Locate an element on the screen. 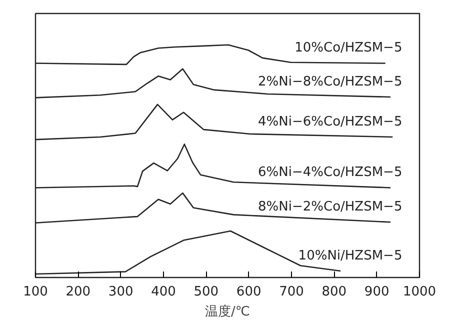 The height and width of the screenshot is (322, 456). series-label: 2%Ni−8%Co/HZSM−5 is located at coordinates (330, 82).